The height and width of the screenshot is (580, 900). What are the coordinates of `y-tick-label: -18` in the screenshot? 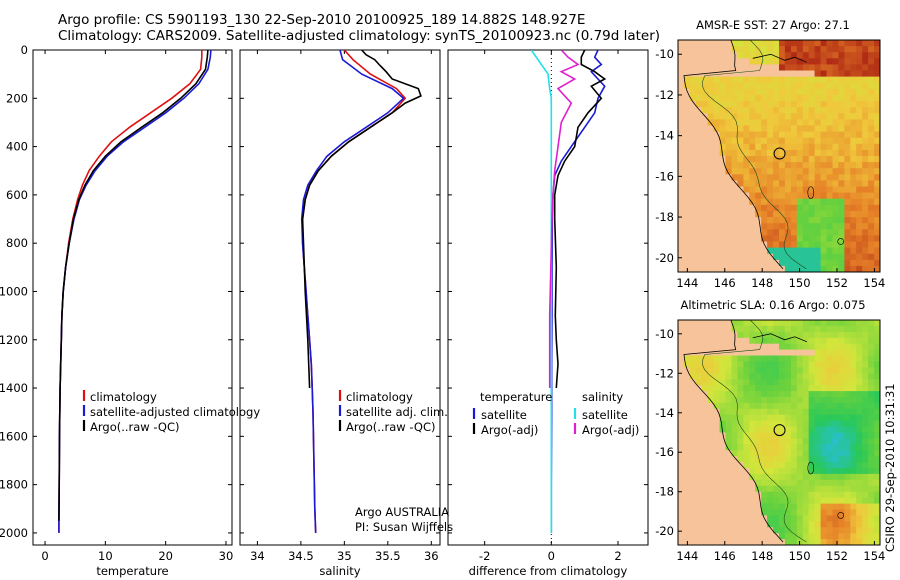 It's located at (664, 217).